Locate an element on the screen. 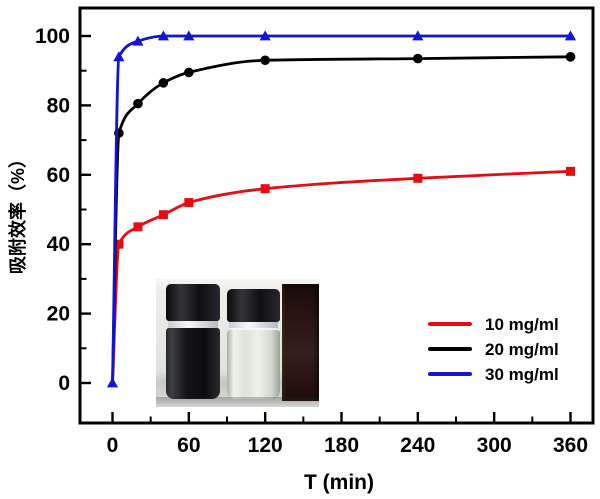 This screenshot has height=499, width=600. y-tick-label: 80 is located at coordinates (58, 105).